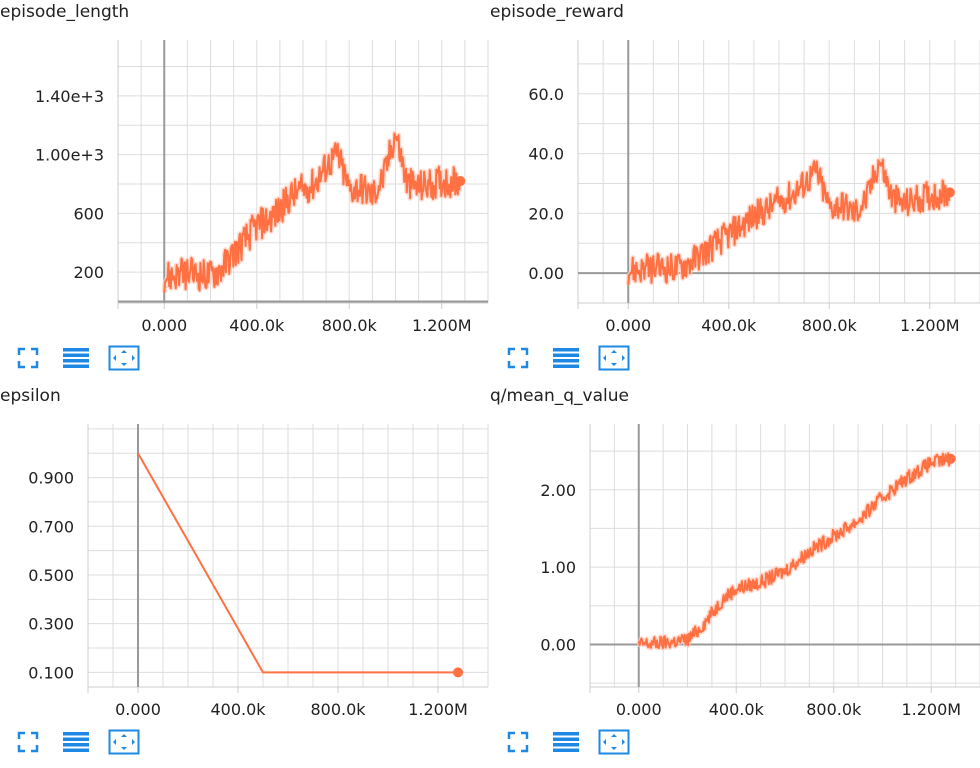 Image resolution: width=980 pixels, height=768 pixels. I want to click on y-tick-label: 1.00, so click(558, 567).